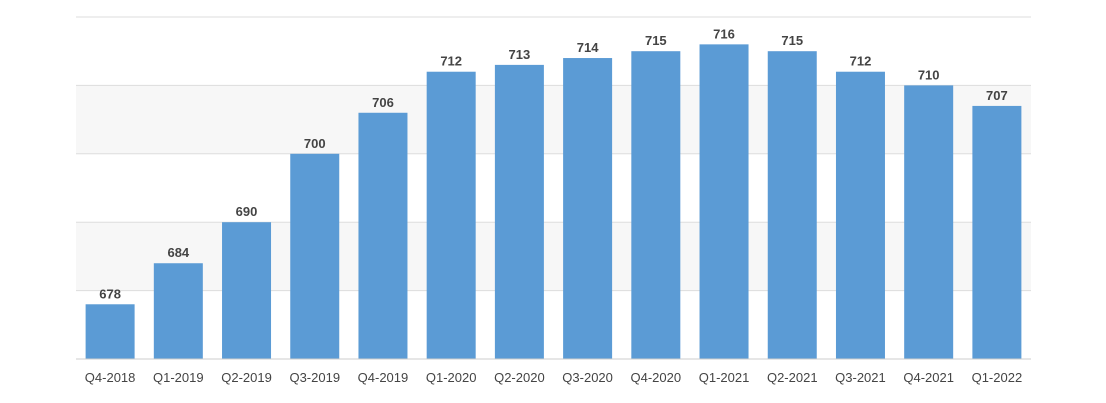 The height and width of the screenshot is (403, 1106). I want to click on x-tick-label: Q4-2019, so click(383, 377).